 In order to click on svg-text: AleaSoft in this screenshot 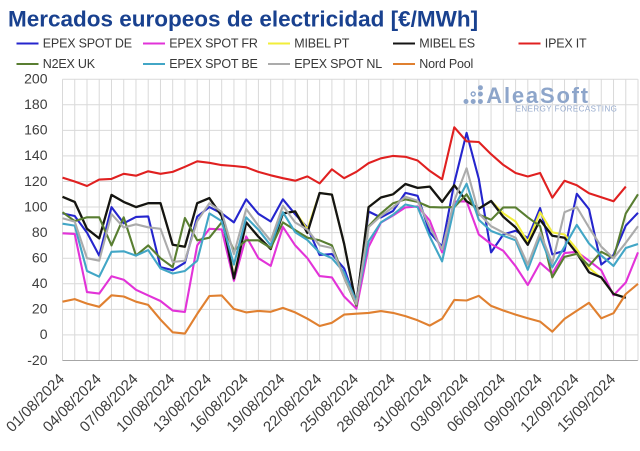, I will do `click(538, 95)`.